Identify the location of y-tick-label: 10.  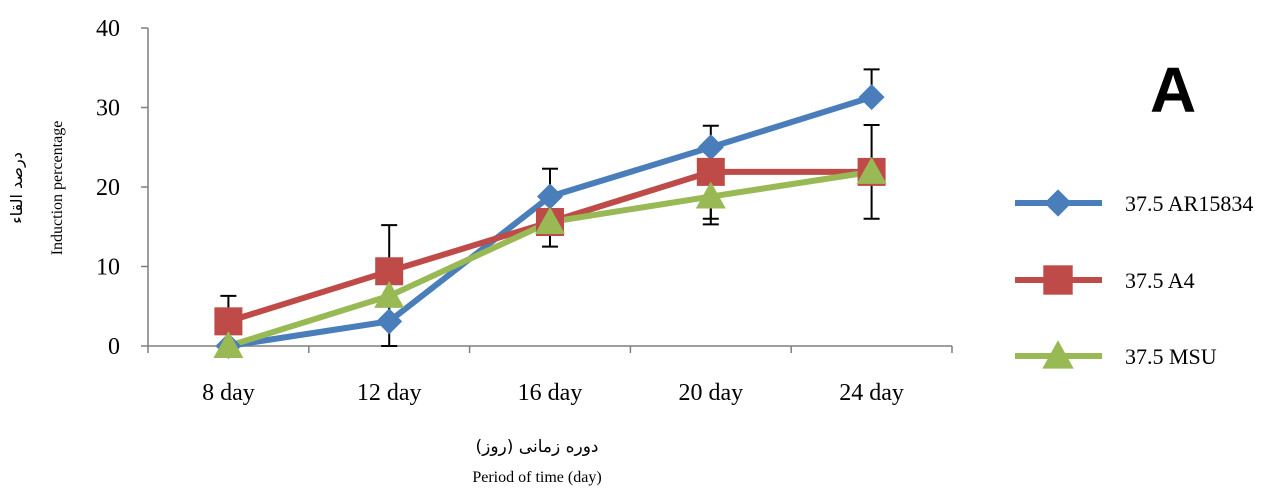
(108, 268).